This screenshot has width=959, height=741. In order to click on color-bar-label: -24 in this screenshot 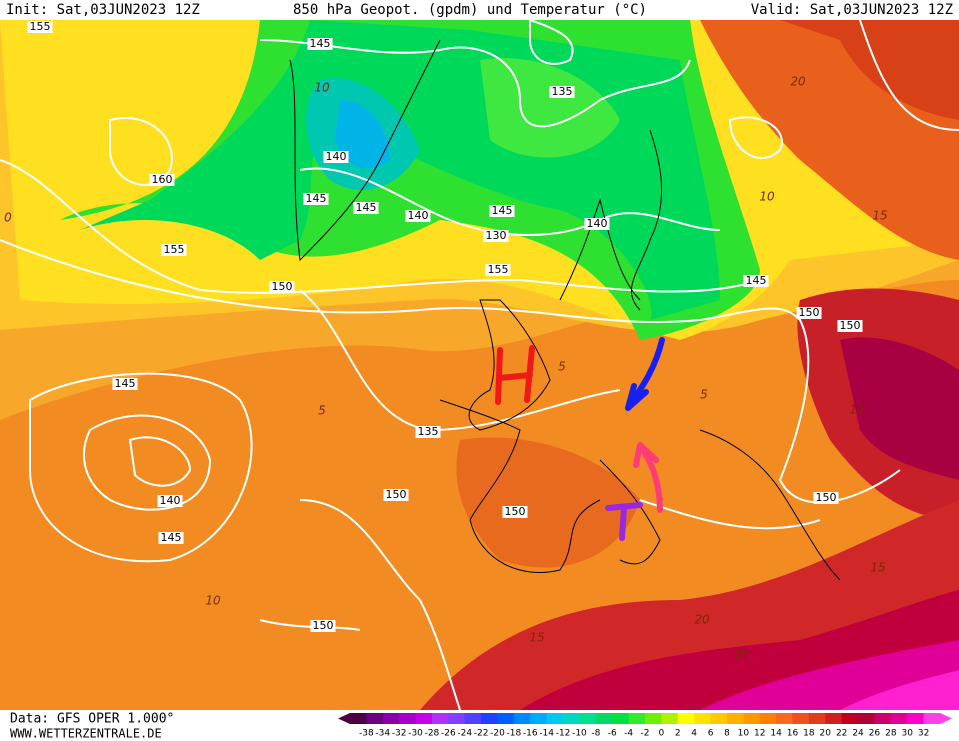, I will do `click(464, 734)`.